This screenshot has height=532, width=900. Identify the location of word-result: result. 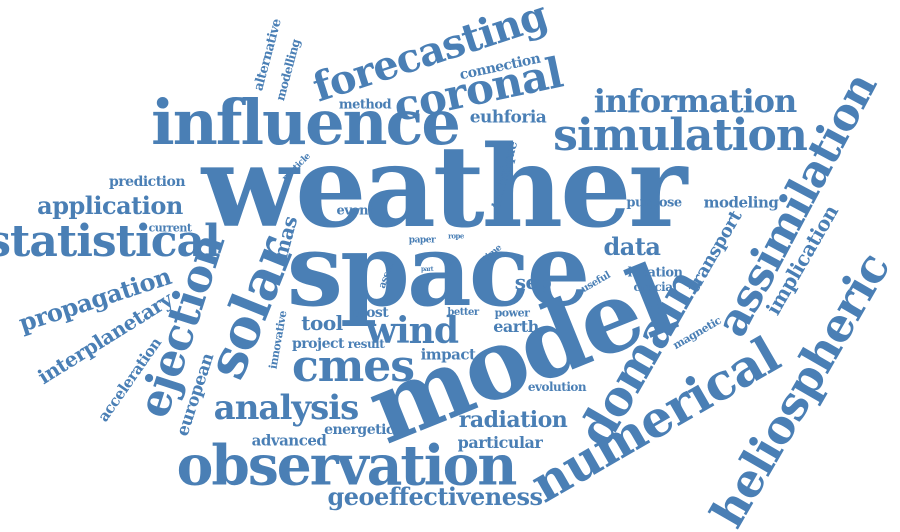
(366, 344).